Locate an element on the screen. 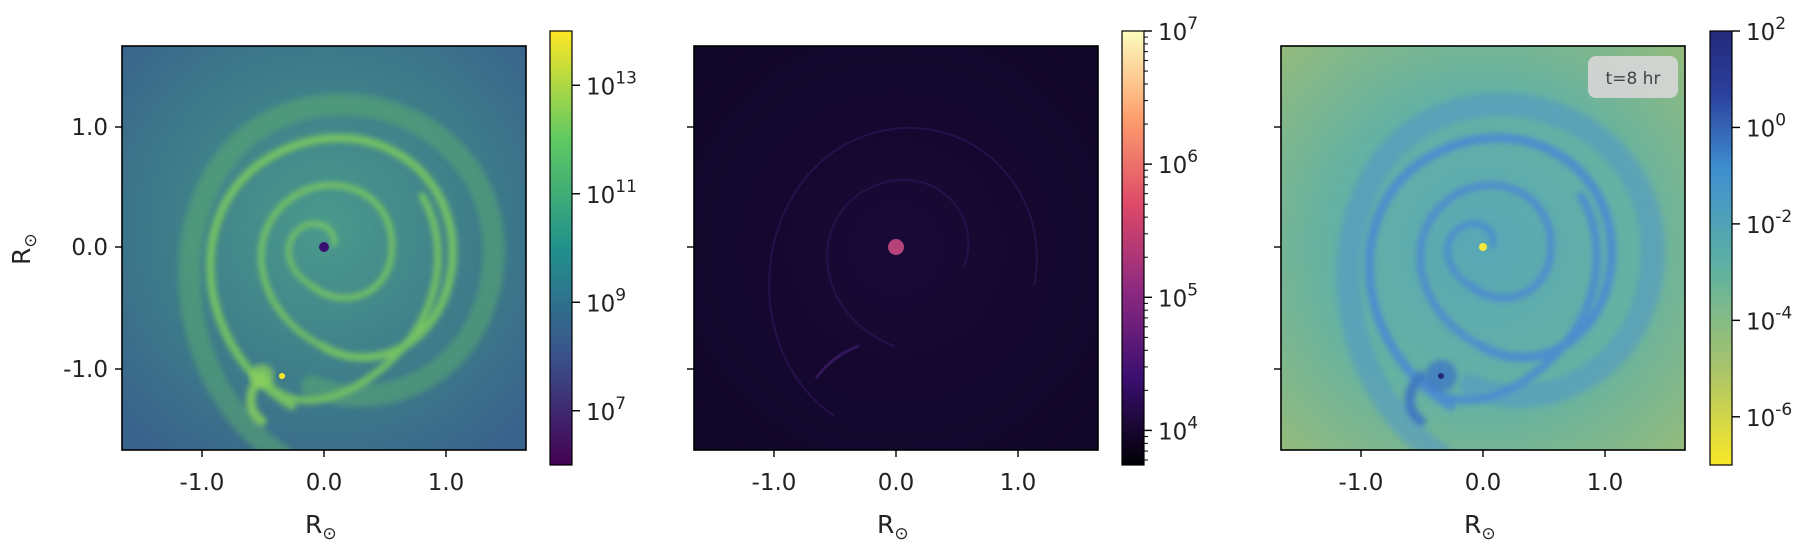  y-axis-label-sub: ⊙ is located at coordinates (31, 240).